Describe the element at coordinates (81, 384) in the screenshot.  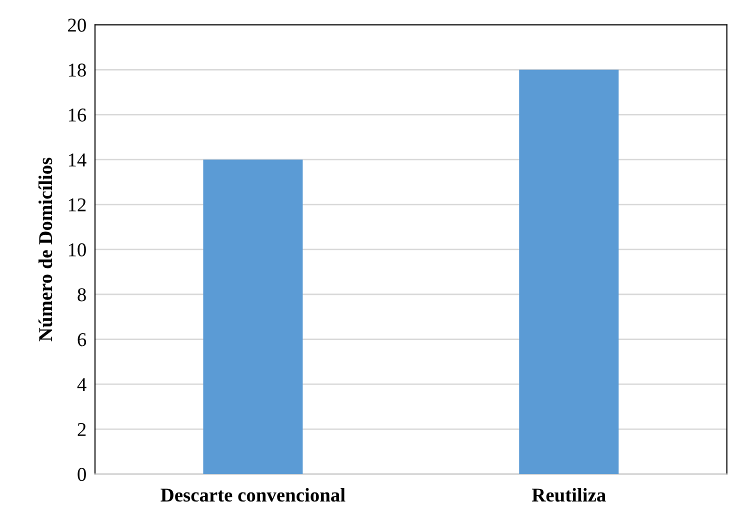
I see `y-tick-label: 4` at that location.